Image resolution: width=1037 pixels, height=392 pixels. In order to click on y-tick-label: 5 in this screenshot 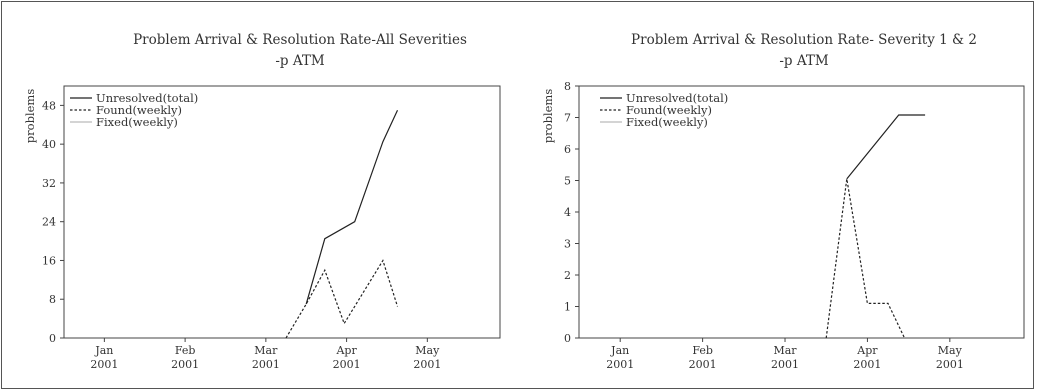, I will do `click(567, 181)`.